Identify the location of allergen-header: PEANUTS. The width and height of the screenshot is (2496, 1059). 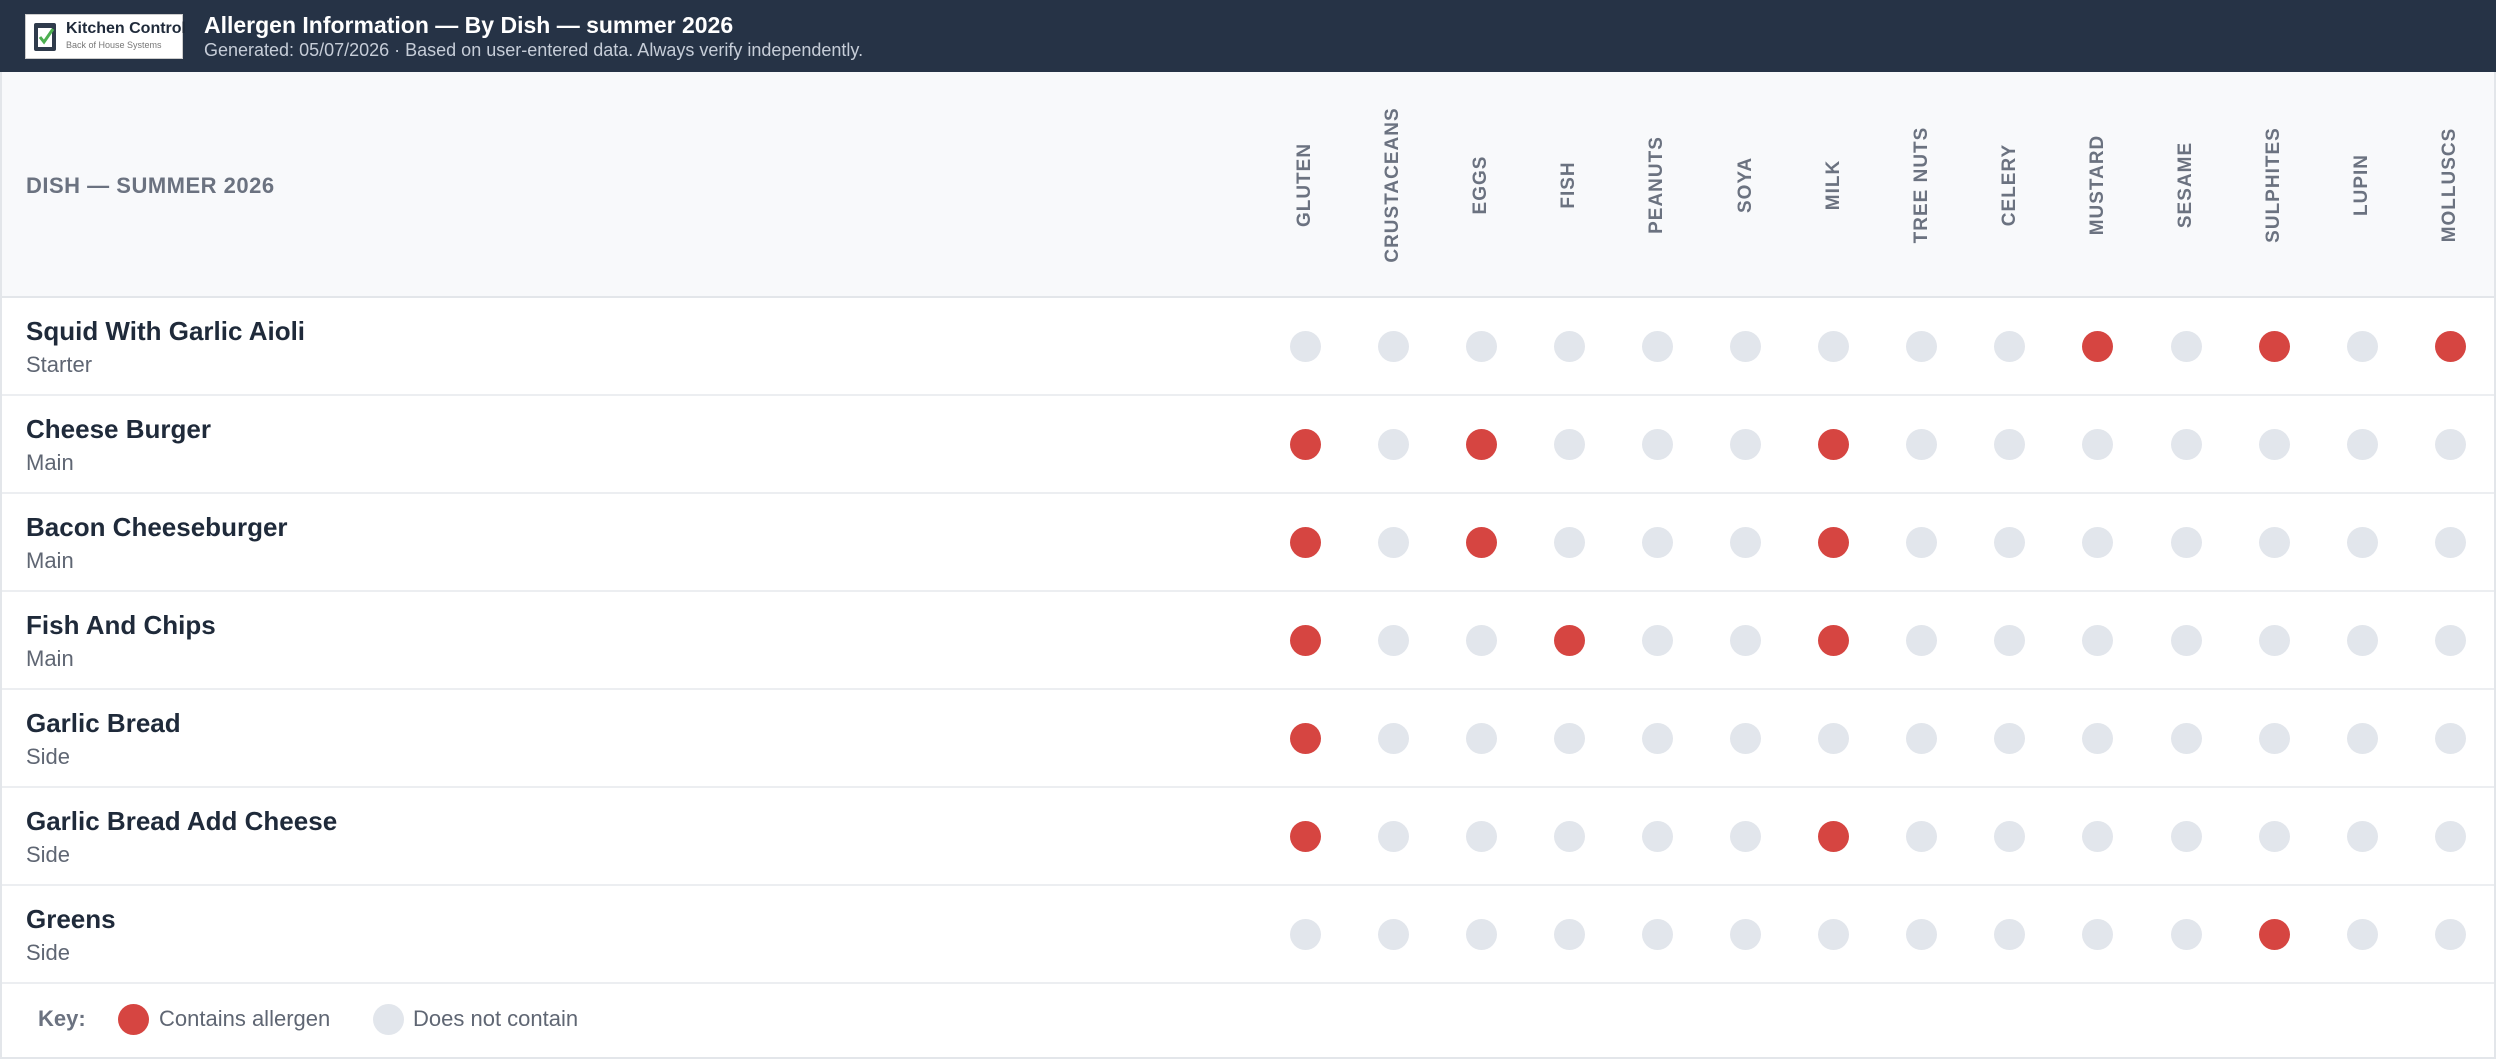
(1657, 185).